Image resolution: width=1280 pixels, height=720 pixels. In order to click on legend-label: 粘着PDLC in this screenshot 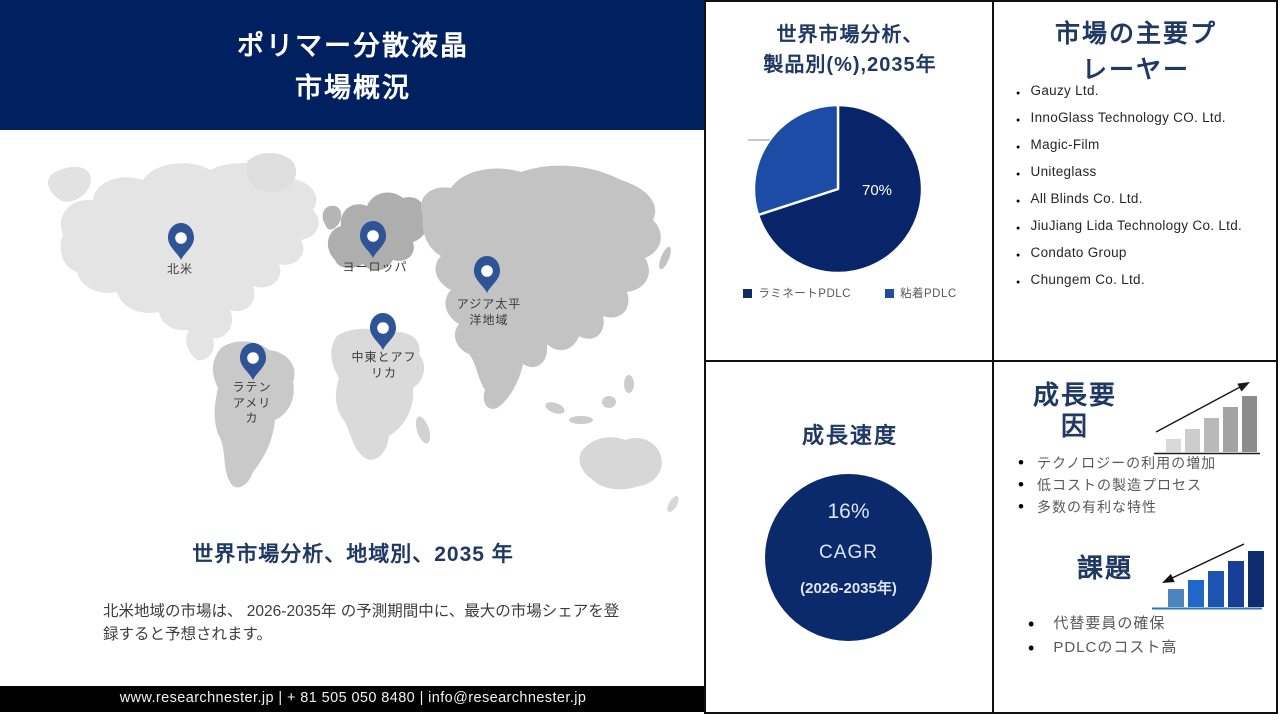, I will do `click(928, 294)`.